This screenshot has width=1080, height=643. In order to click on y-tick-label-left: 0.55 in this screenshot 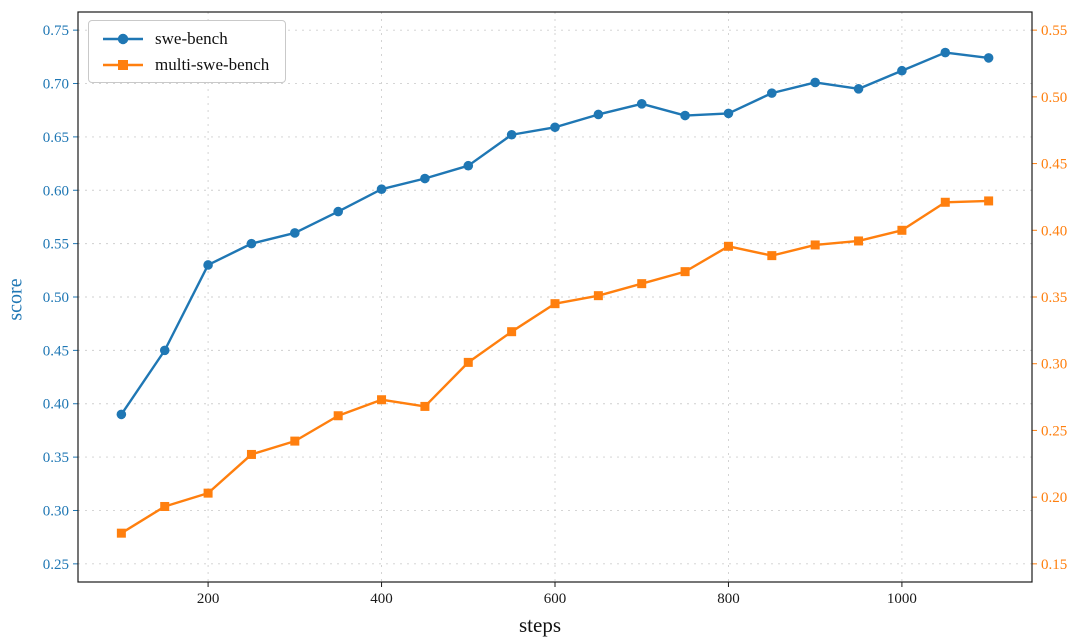, I will do `click(56, 245)`.